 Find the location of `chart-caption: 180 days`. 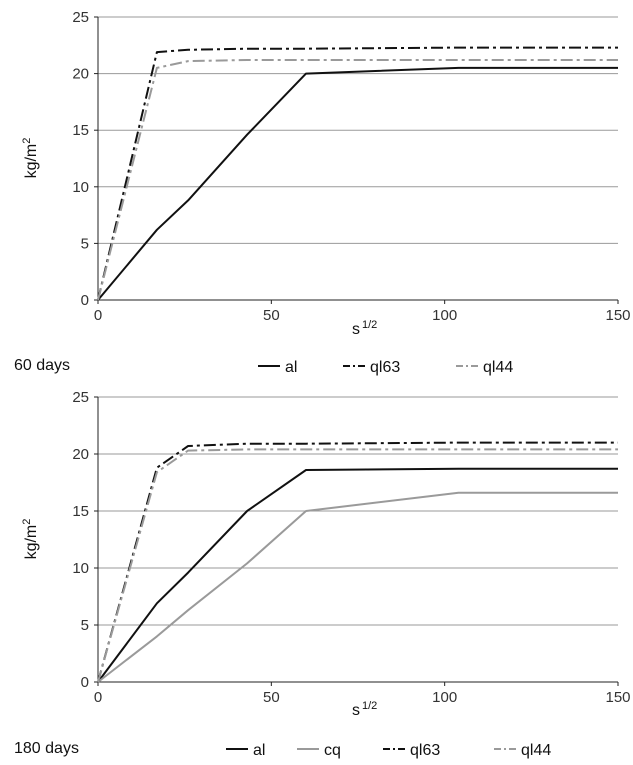

chart-caption: 180 days is located at coordinates (46, 748).